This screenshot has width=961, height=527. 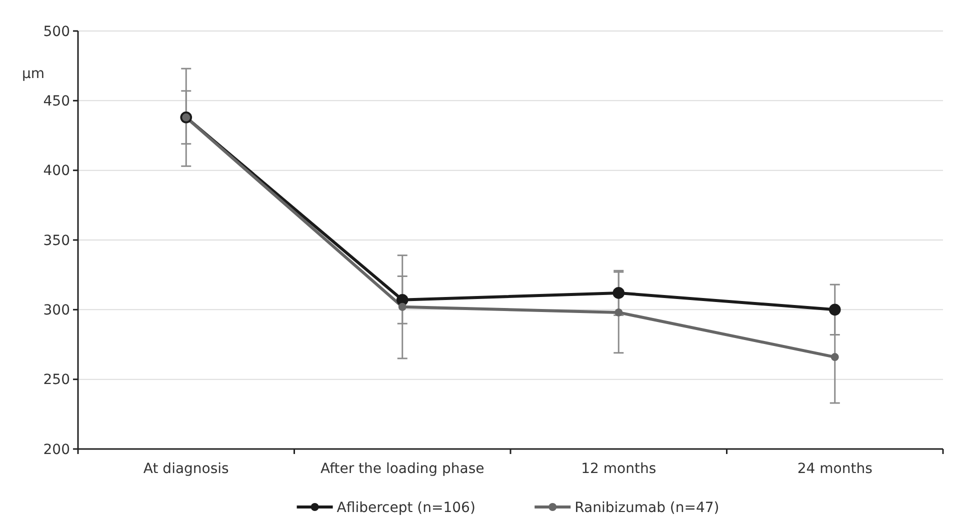 I want to click on y-tick-label: 350, so click(x=56, y=240).